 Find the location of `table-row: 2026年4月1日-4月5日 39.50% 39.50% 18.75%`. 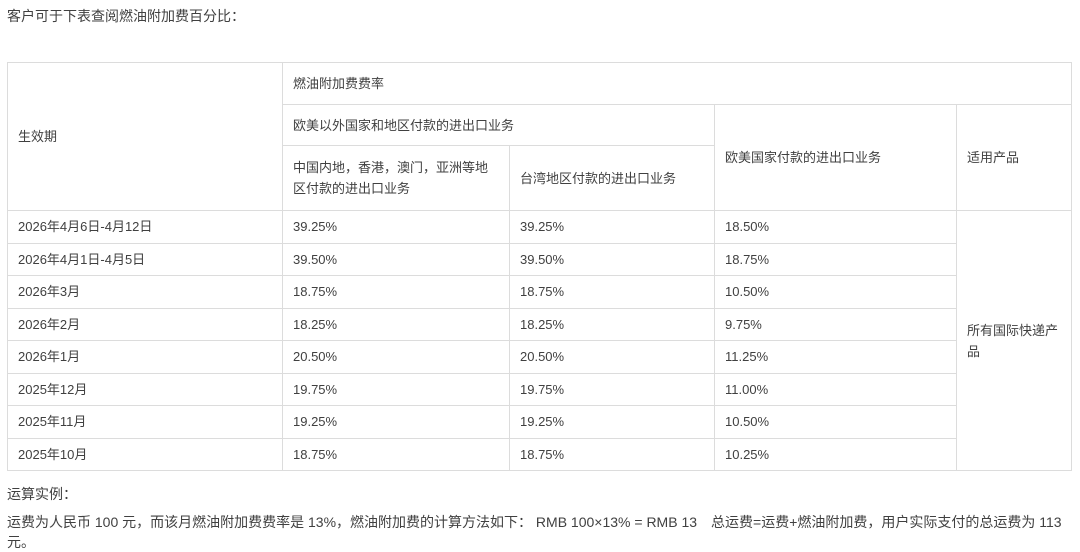

table-row: 2026年4月1日-4月5日 39.50% 39.50% 18.75% is located at coordinates (539, 259).